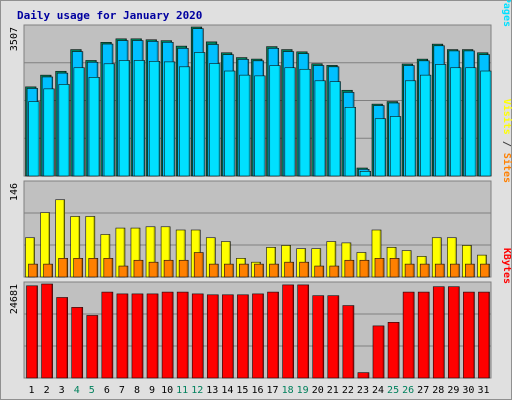 Image resolution: width=512 pixels, height=405 pixels. Describe the element at coordinates (393, 390) in the screenshot. I see `x-tick-label: 25` at that location.